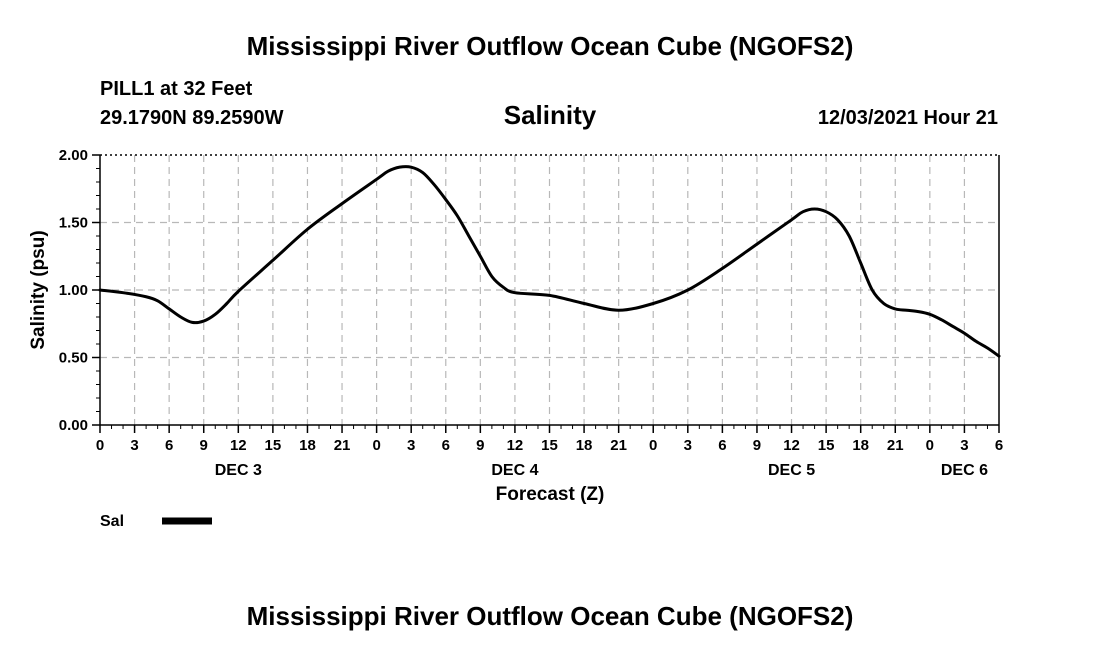  What do you see at coordinates (238, 470) in the screenshot?
I see `day-label: DEC 3` at bounding box center [238, 470].